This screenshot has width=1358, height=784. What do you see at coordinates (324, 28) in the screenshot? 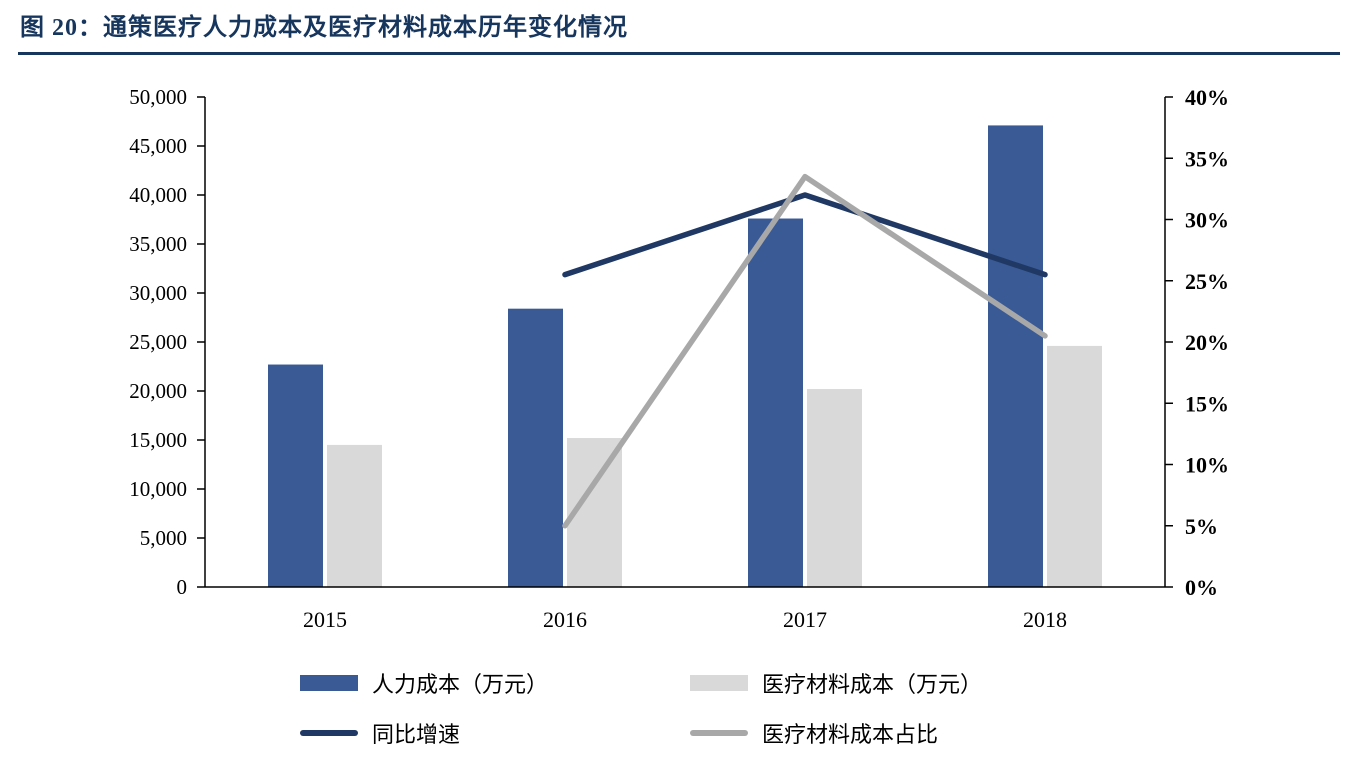
I see `figure-title: 图 20：通策医疗人力成本及医疗材料成本历年变化情况` at bounding box center [324, 28].